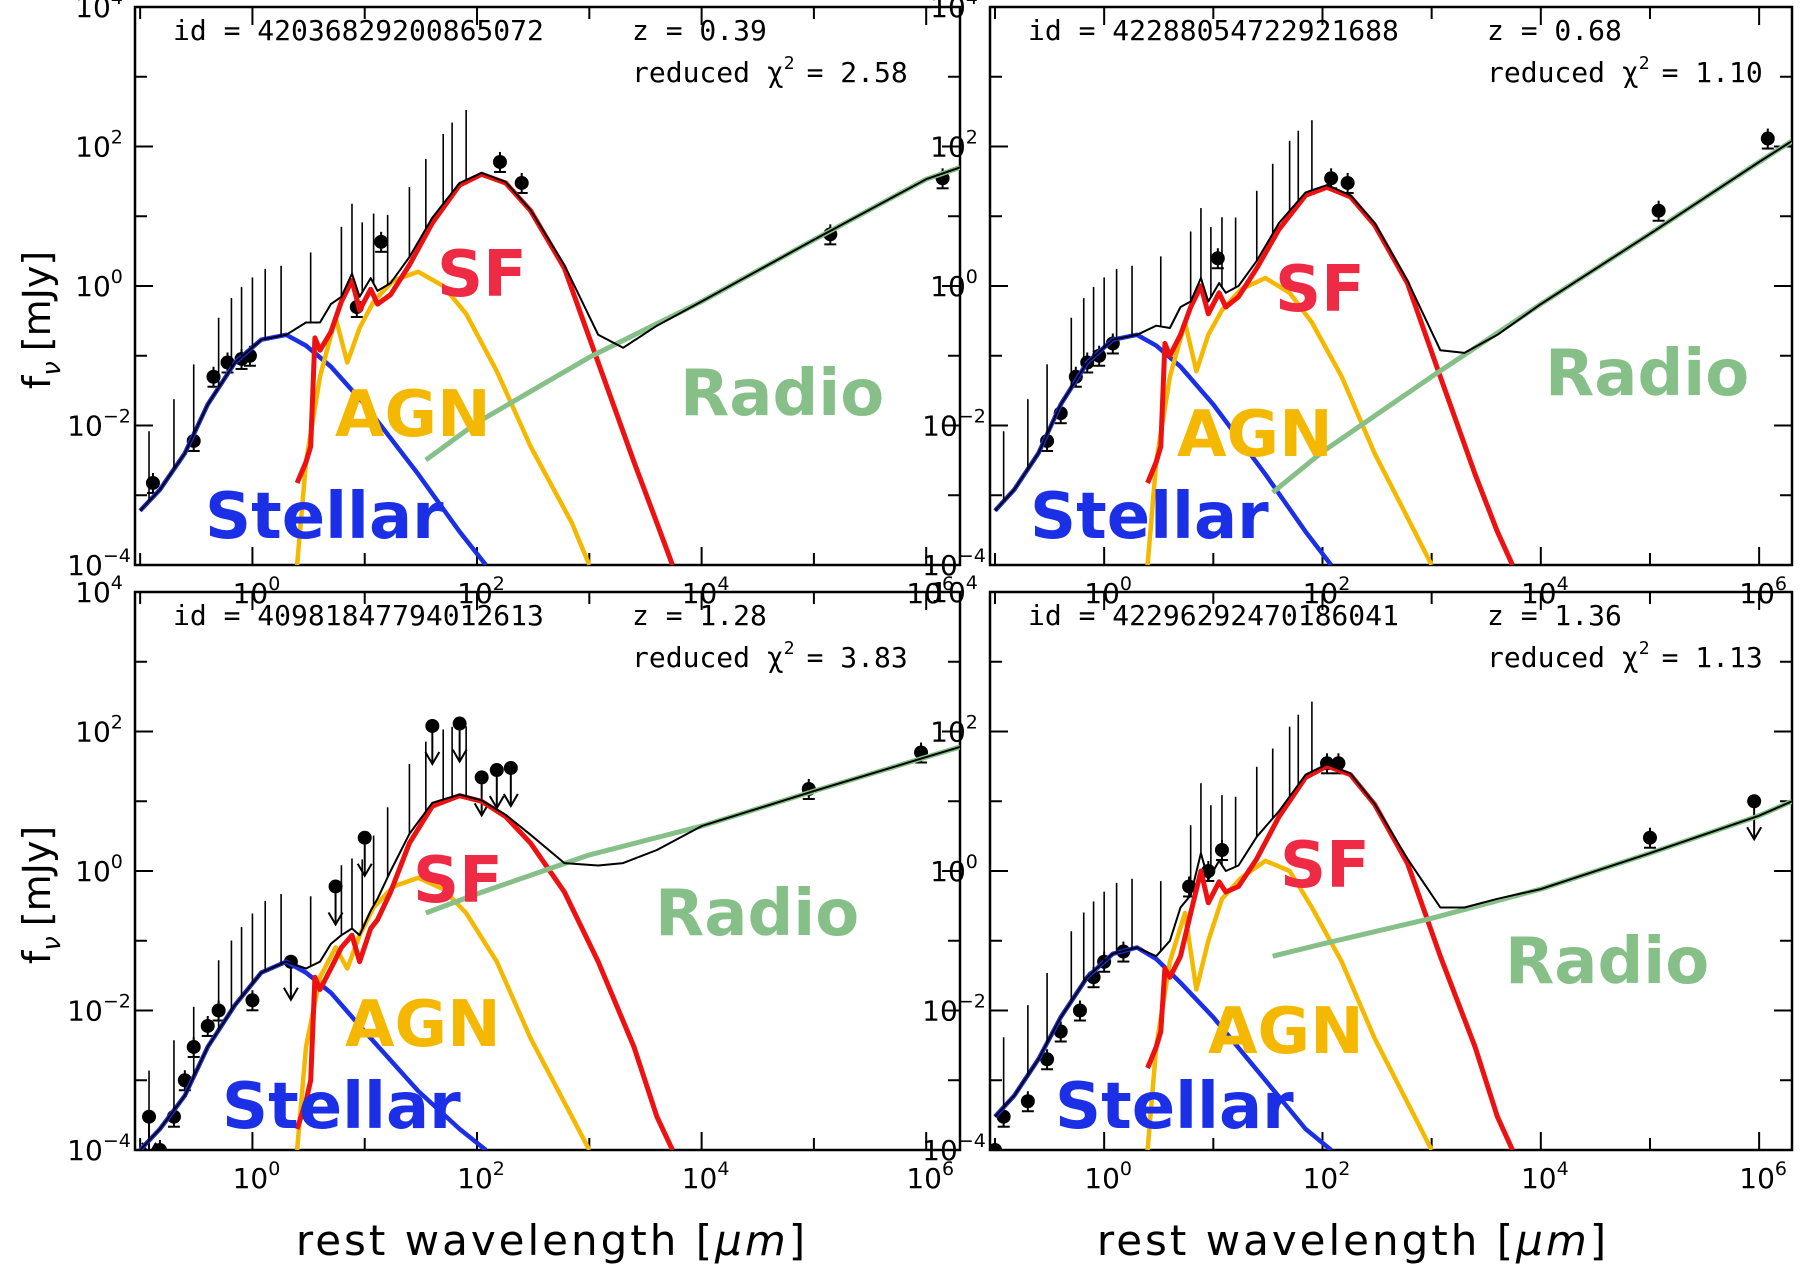 This screenshot has width=1800, height=1271. Describe the element at coordinates (699, 30) in the screenshot. I see `redshift: z = 0.39` at that location.